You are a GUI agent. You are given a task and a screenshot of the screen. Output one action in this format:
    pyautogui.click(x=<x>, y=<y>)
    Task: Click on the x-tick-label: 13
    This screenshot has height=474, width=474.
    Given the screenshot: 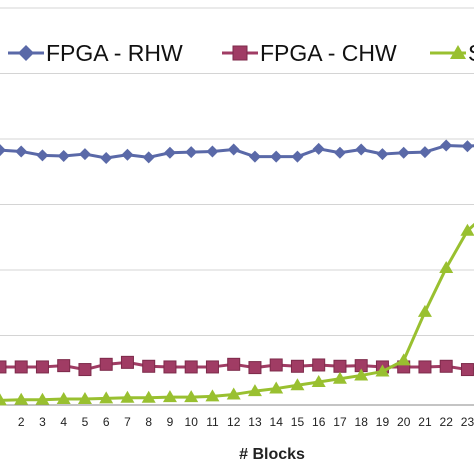 What is the action you would take?
    pyautogui.click(x=255, y=422)
    